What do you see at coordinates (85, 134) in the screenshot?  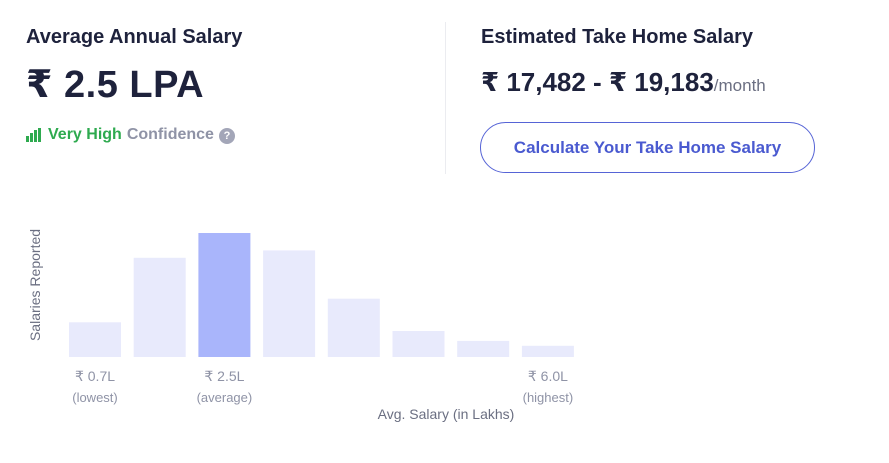 I see `confidence-level: Very High` at bounding box center [85, 134].